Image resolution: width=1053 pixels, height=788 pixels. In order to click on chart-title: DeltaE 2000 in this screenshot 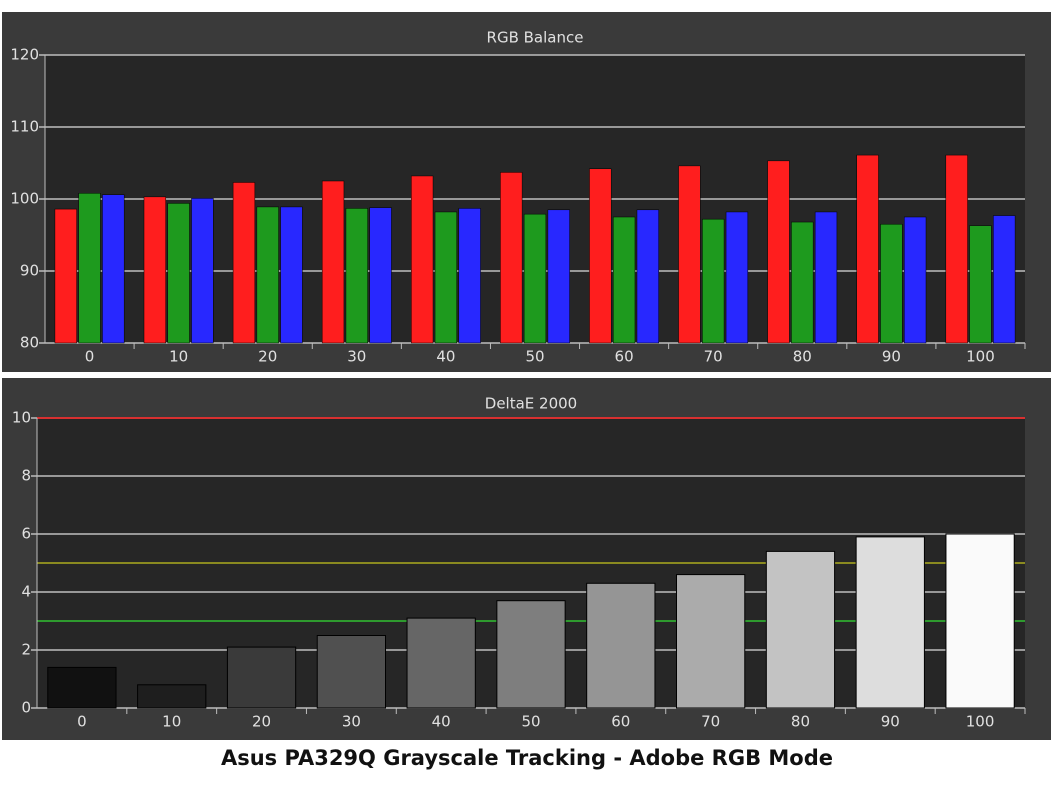, I will do `click(531, 404)`.